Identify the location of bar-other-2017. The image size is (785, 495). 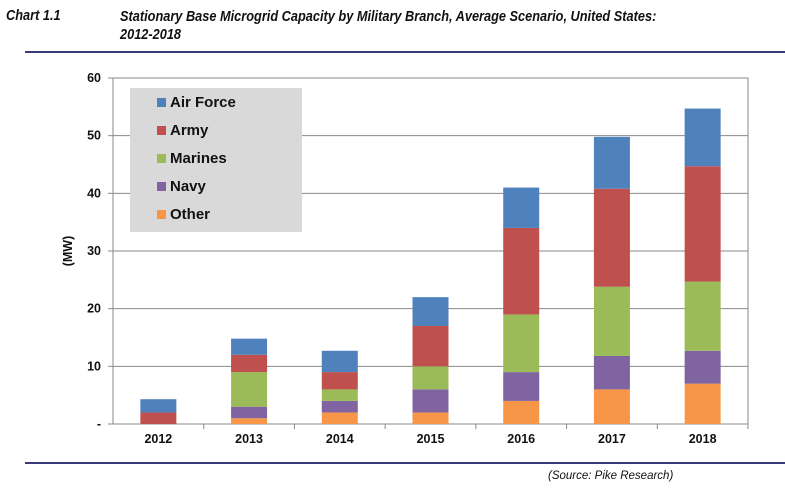
(611, 406).